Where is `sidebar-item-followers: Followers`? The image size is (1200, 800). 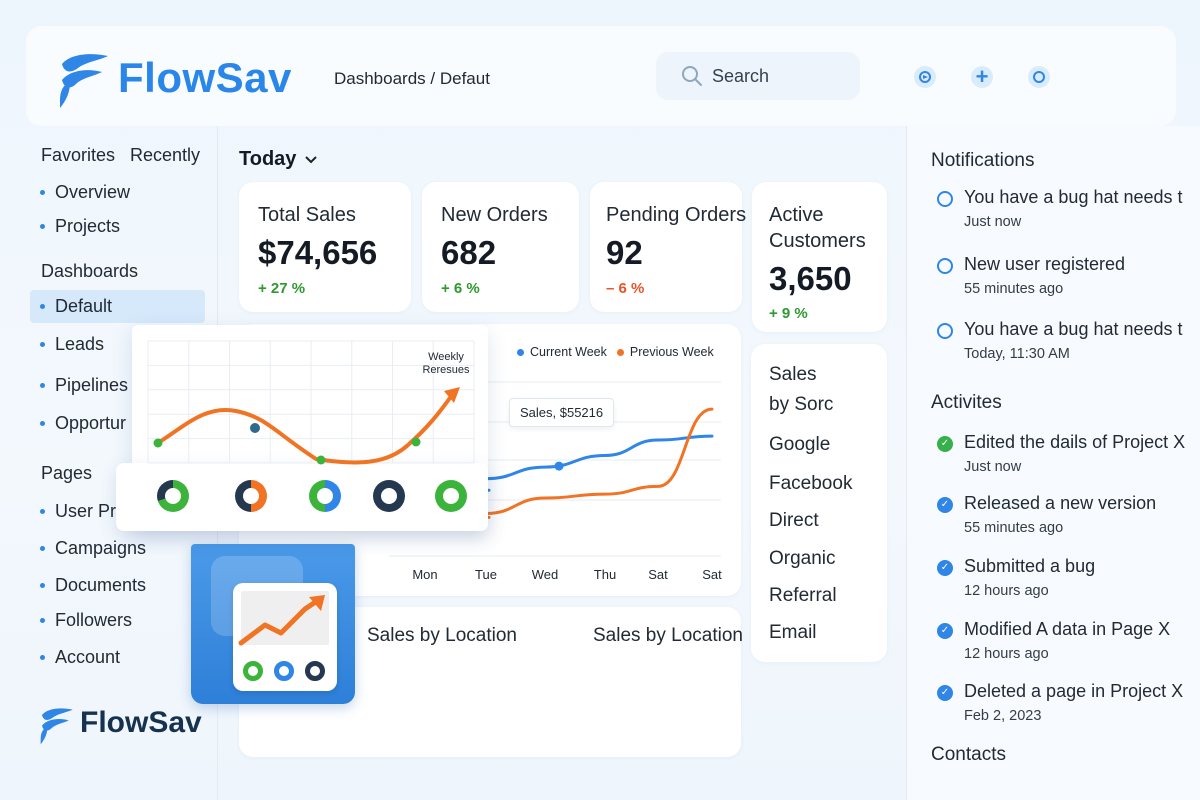 sidebar-item-followers: Followers is located at coordinates (86, 620).